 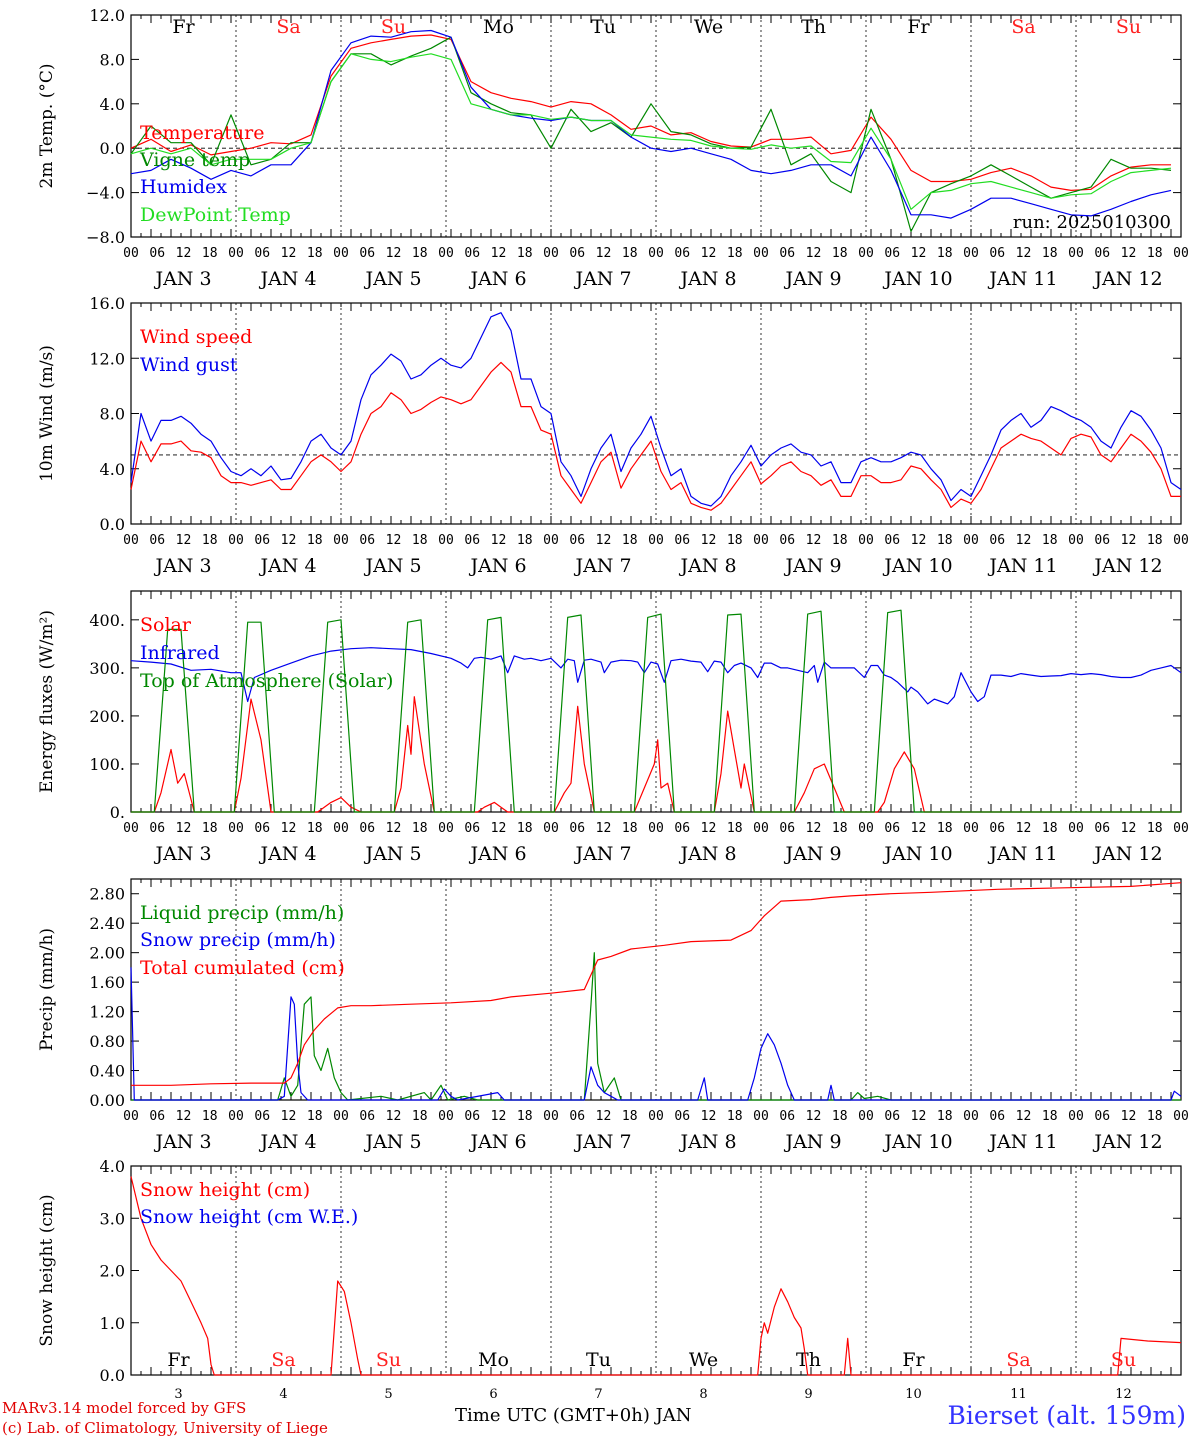 I want to click on y-tick-label: 2.40, so click(x=107, y=923).